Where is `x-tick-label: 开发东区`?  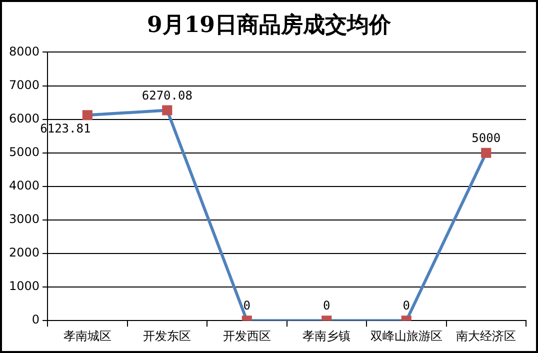 x-tick-label: 开发东区 is located at coordinates (167, 335).